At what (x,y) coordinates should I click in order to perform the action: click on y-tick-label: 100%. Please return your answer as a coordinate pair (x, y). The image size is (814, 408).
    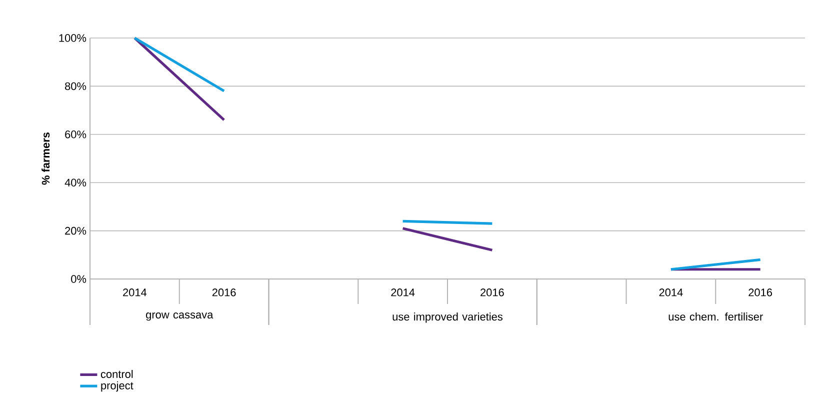
    Looking at the image, I should click on (72, 38).